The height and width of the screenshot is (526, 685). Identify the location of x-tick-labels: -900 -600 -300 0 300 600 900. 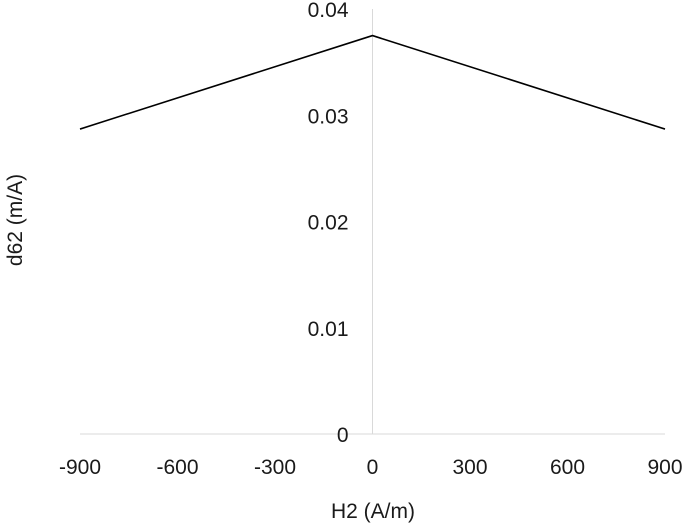
(371, 467).